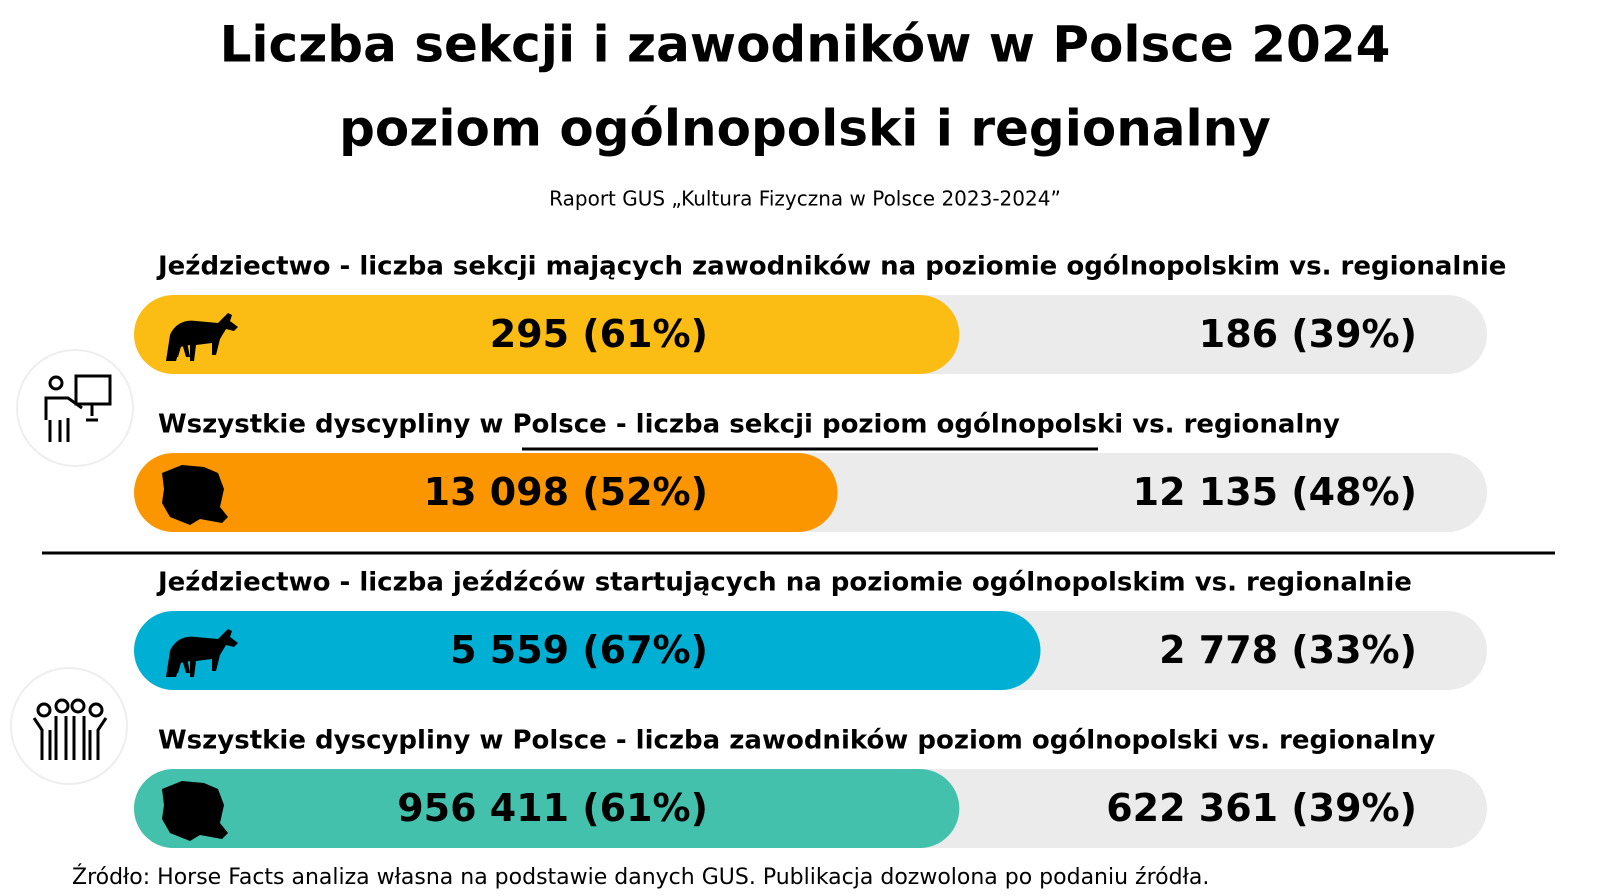  What do you see at coordinates (579, 650) in the screenshot?
I see `value-label: 5 559 (67%)` at bounding box center [579, 650].